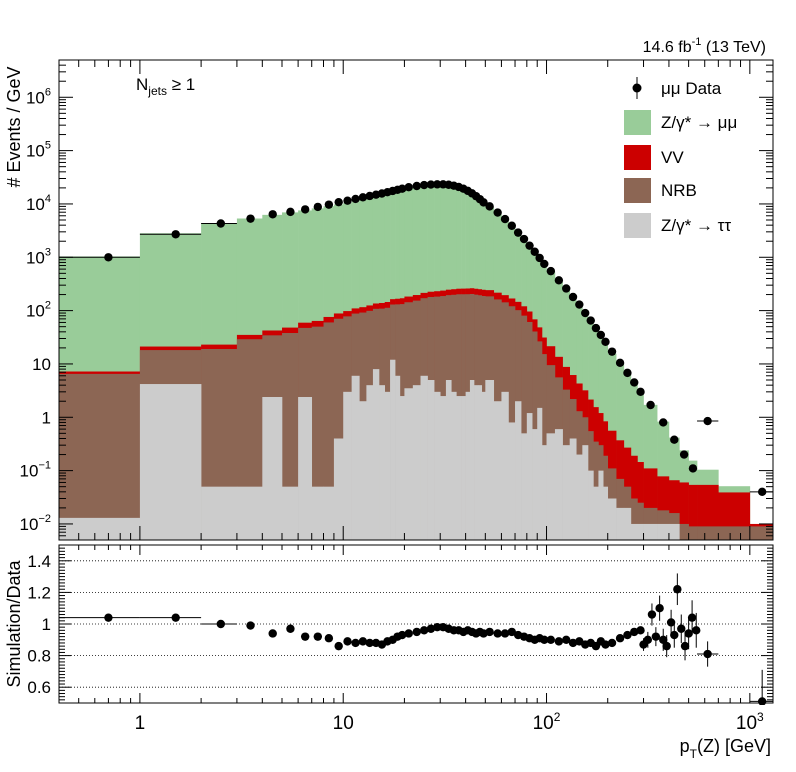 The height and width of the screenshot is (772, 796). What do you see at coordinates (697, 42) in the screenshot?
I see `lumi-exp: -1` at bounding box center [697, 42].